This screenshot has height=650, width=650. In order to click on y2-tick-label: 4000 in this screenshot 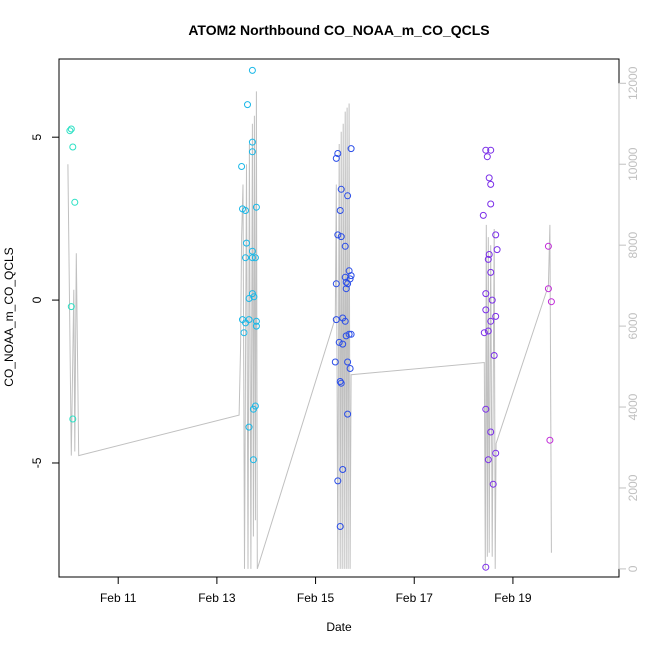, I will do `click(633, 406)`.